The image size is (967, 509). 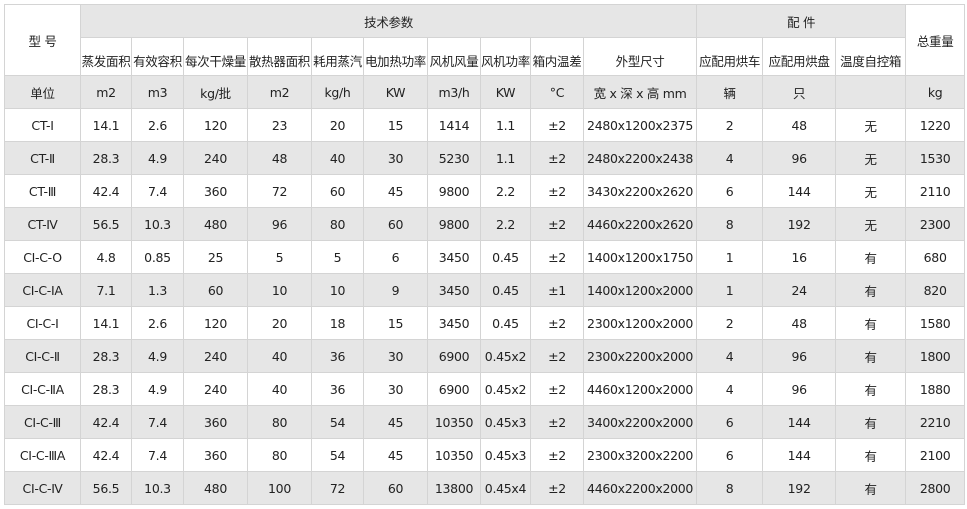 I want to click on model-cell: CT-Ⅲ, so click(x=42, y=191).